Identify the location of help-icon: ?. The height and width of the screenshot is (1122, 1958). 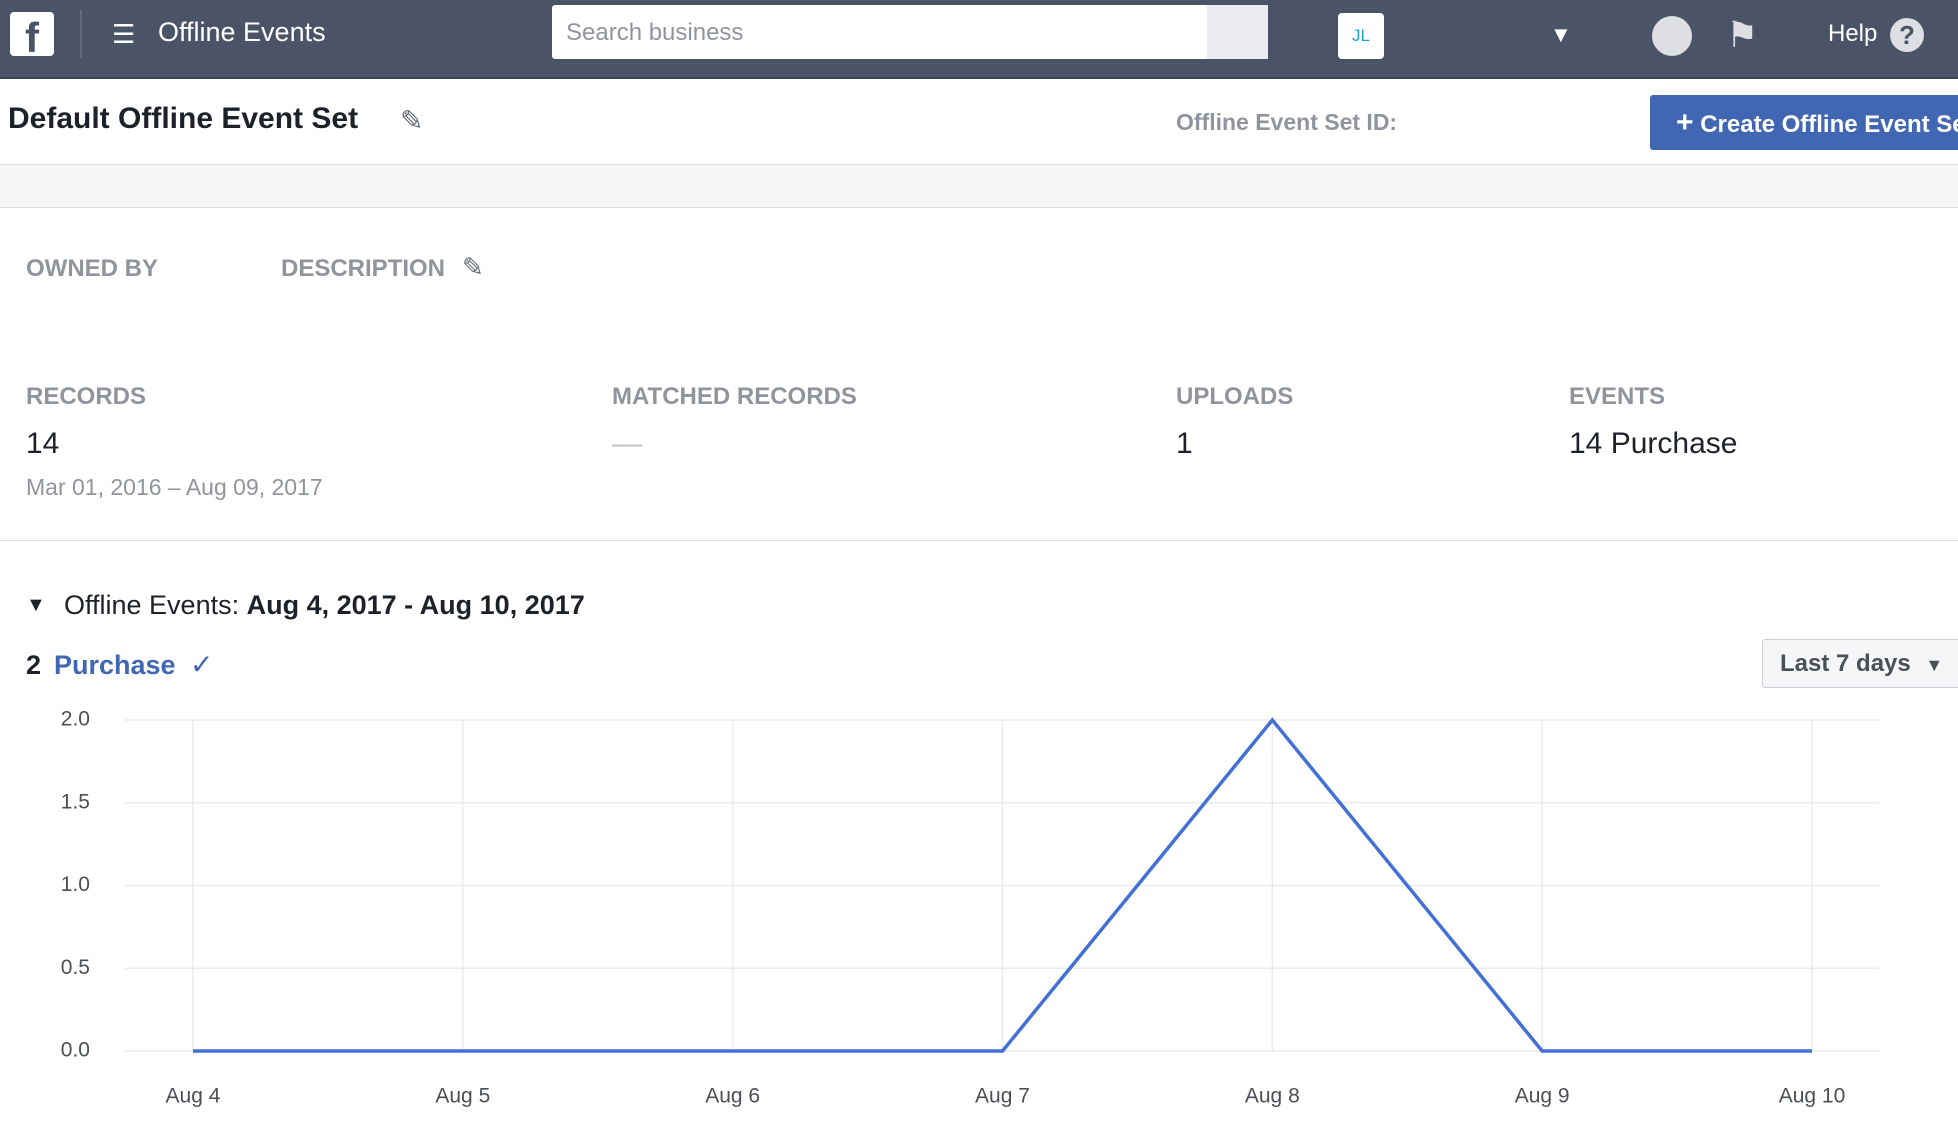
(1907, 35).